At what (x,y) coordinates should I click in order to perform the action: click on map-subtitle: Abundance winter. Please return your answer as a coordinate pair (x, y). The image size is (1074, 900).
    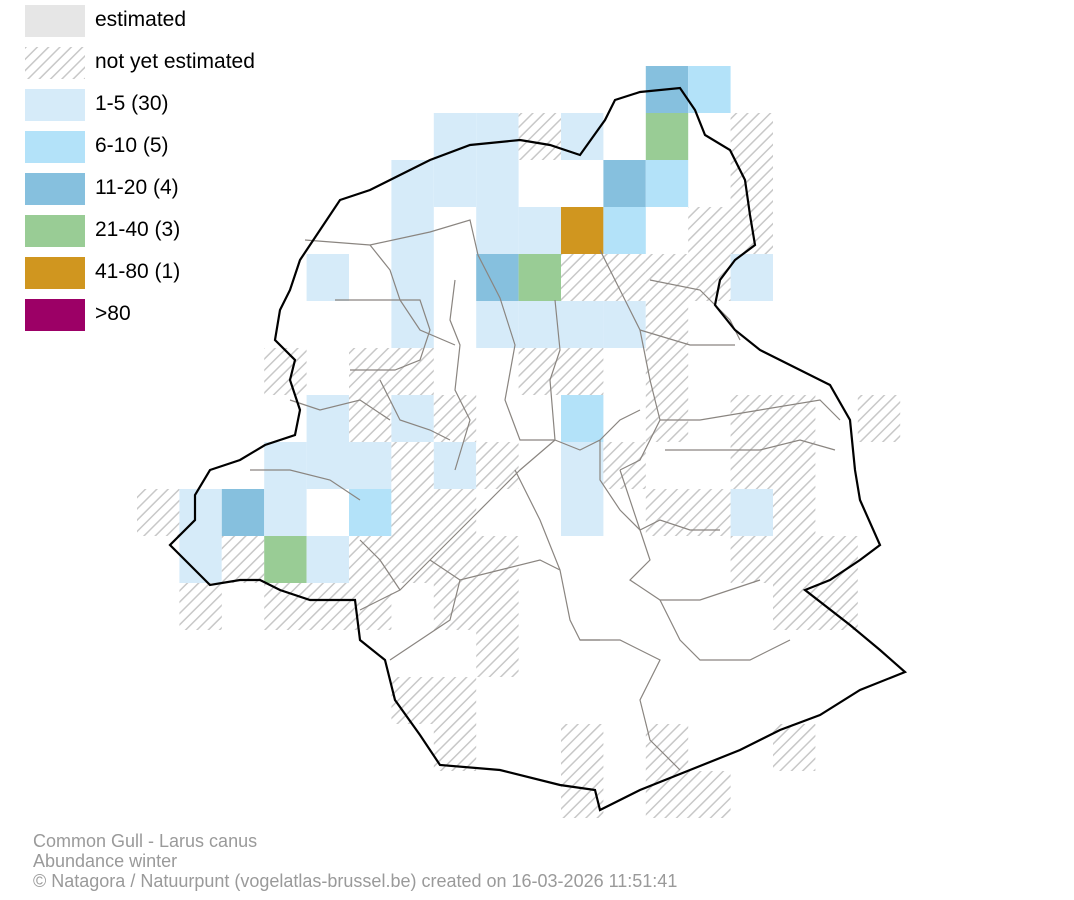
    Looking at the image, I should click on (105, 861).